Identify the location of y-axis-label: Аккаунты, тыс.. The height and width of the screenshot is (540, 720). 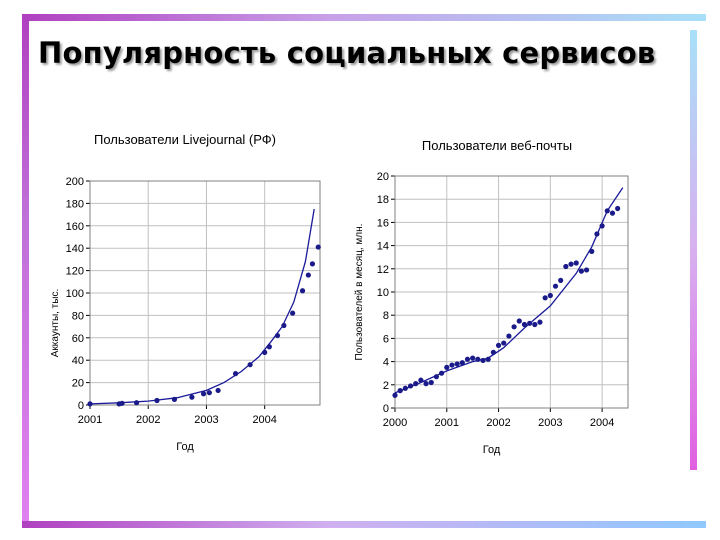
(55, 323).